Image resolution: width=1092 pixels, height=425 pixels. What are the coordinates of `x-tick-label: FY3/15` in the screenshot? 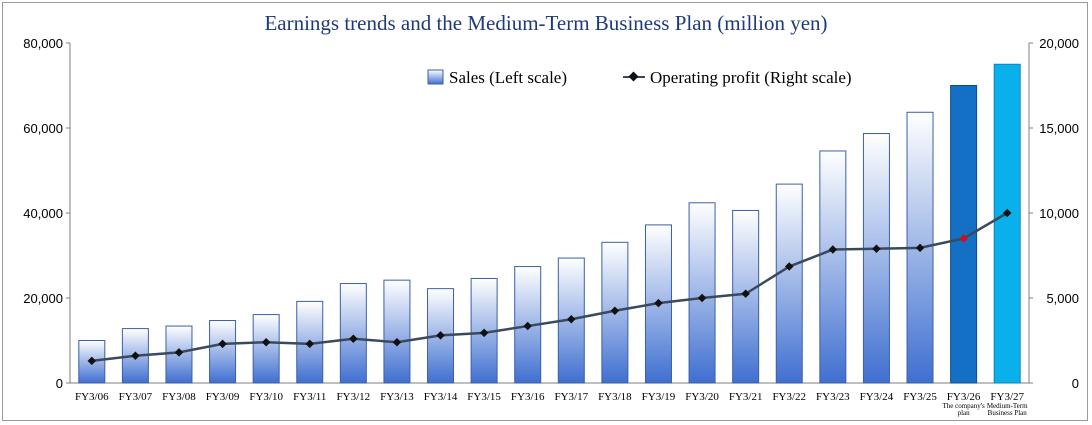 It's located at (484, 397).